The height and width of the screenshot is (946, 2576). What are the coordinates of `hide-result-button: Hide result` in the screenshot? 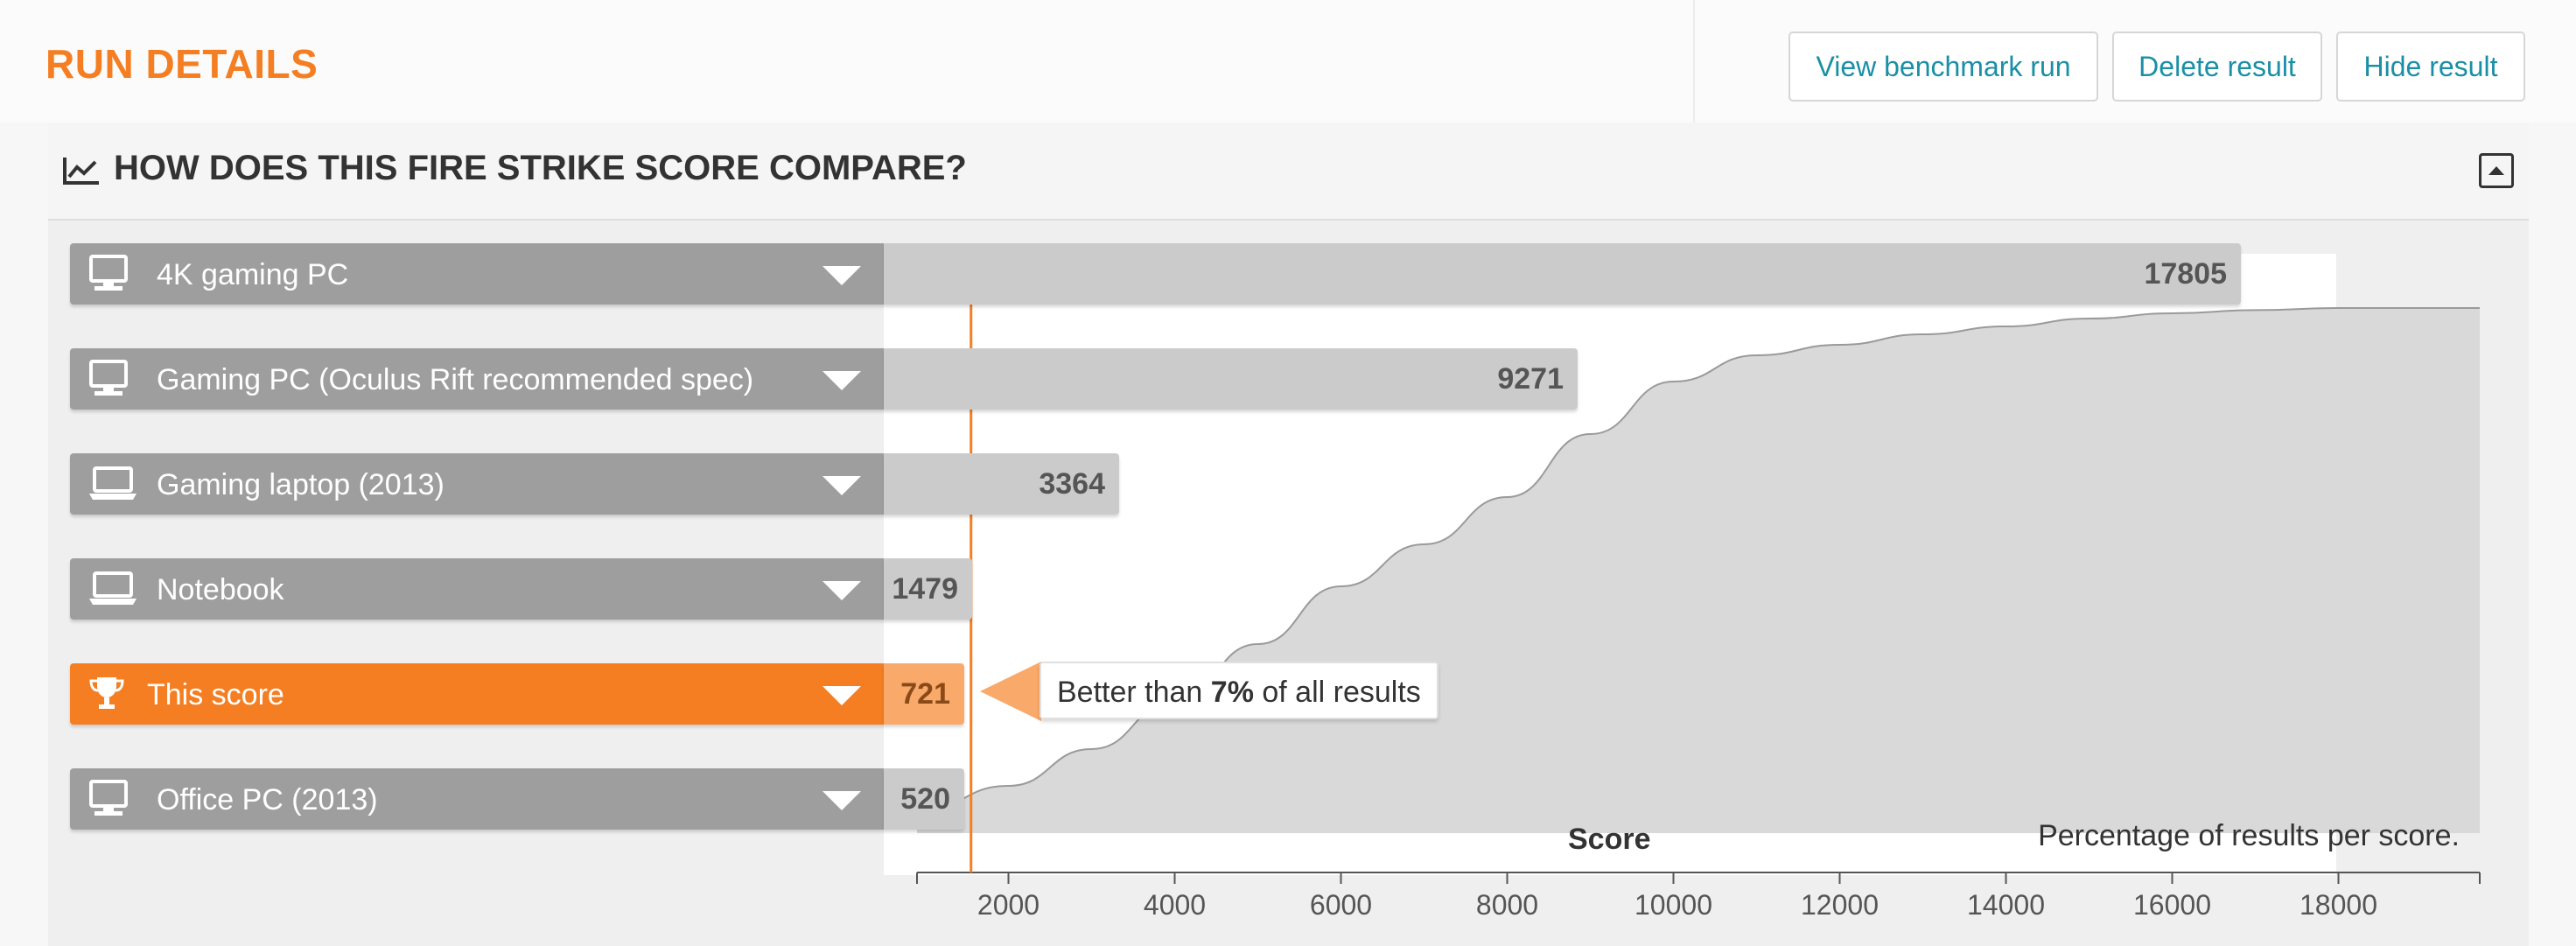 It's located at (2430, 67).